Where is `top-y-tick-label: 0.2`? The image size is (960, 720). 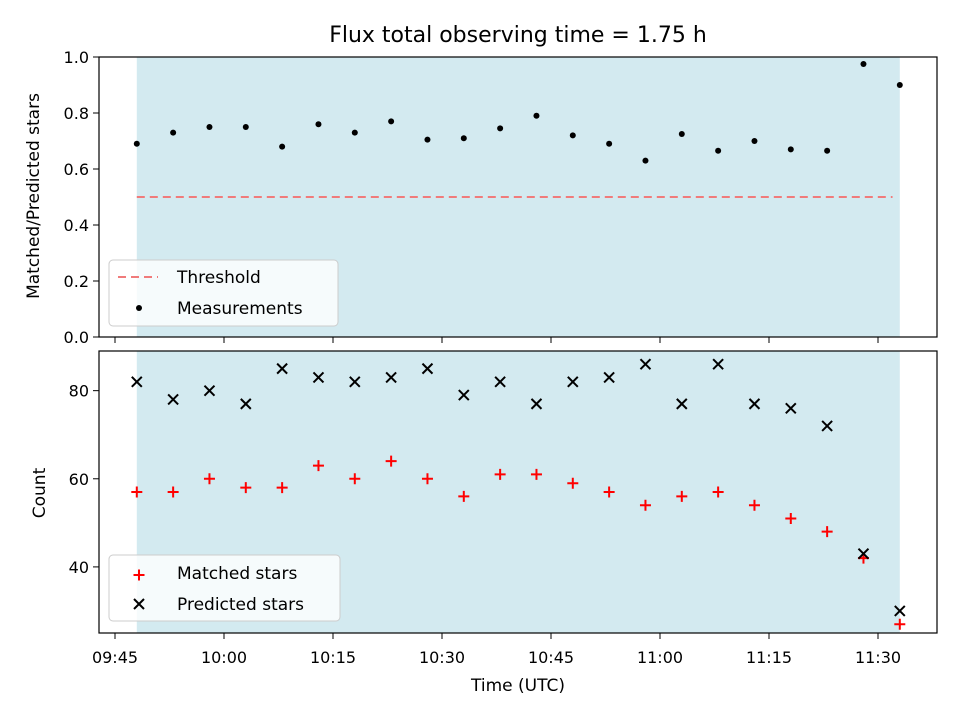 top-y-tick-label: 0.2 is located at coordinates (76, 281).